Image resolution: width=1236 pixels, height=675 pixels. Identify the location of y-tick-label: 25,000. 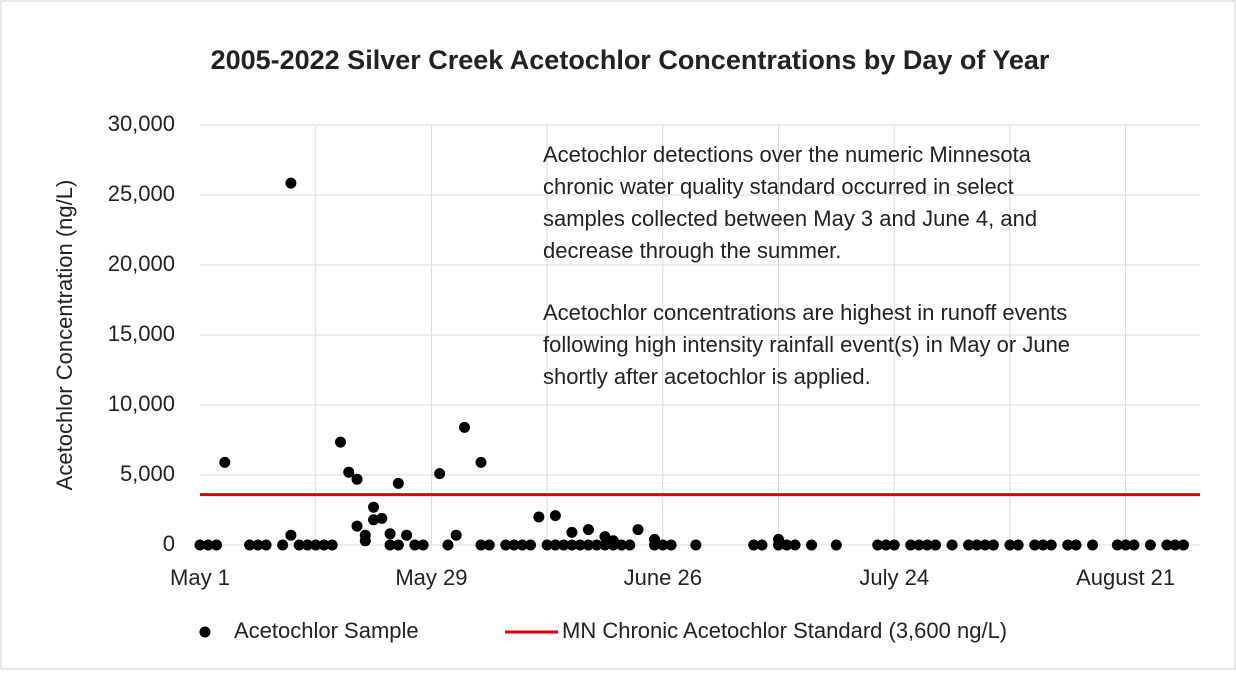
(141, 193).